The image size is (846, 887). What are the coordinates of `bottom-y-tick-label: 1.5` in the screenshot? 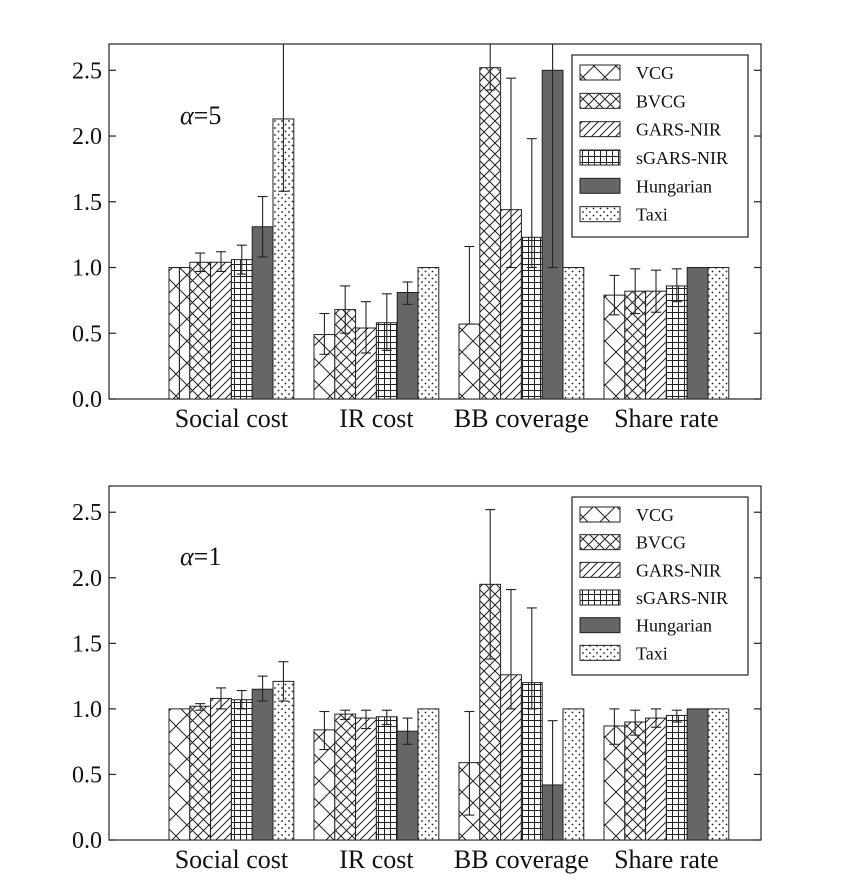 It's located at (87, 644).